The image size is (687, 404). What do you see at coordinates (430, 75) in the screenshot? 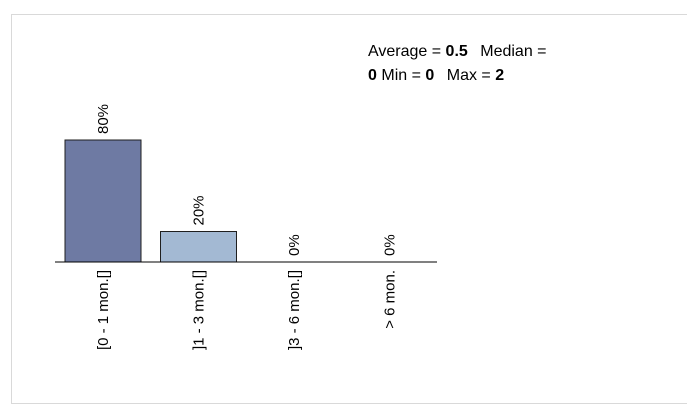
I see `min-value: 0` at bounding box center [430, 75].